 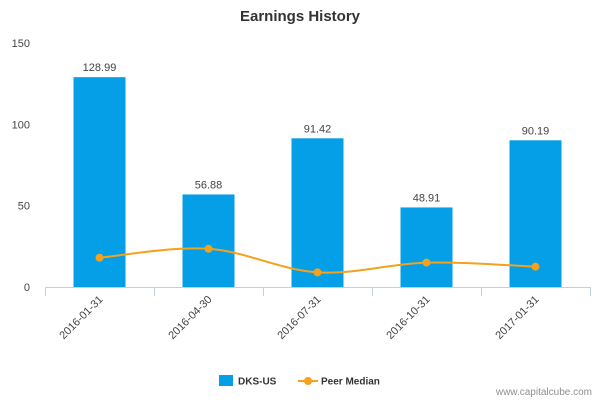 I want to click on y-tick-label: 0, so click(x=27, y=288).